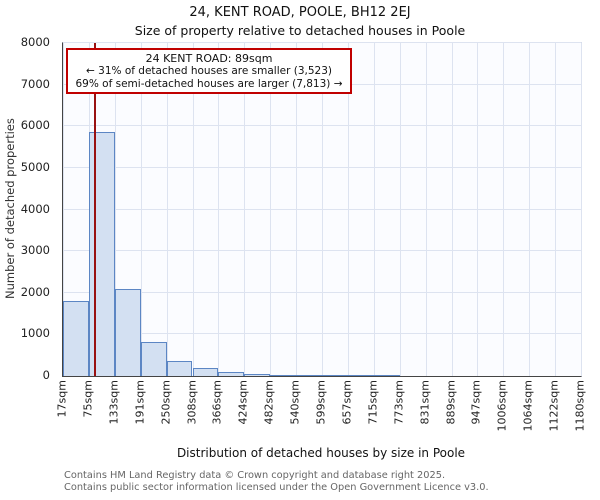 This screenshot has width=600, height=500. Describe the element at coordinates (191, 402) in the screenshot. I see `x-tick-label: 308sqm` at that location.